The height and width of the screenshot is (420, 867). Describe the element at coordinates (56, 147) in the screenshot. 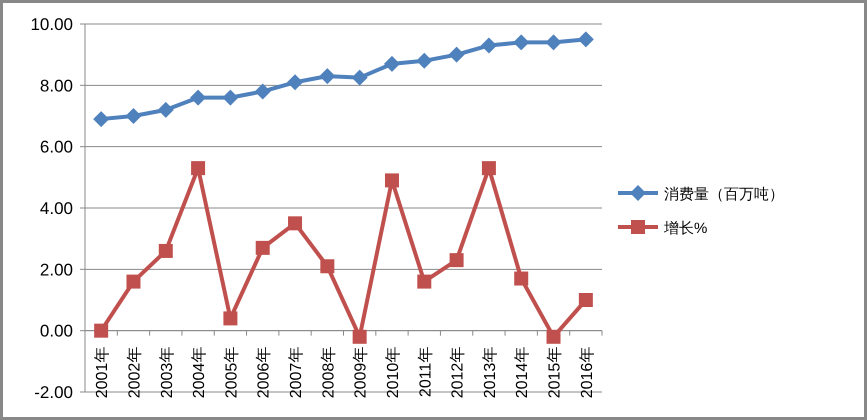

I see `y-tick-label: 6.00` at that location.